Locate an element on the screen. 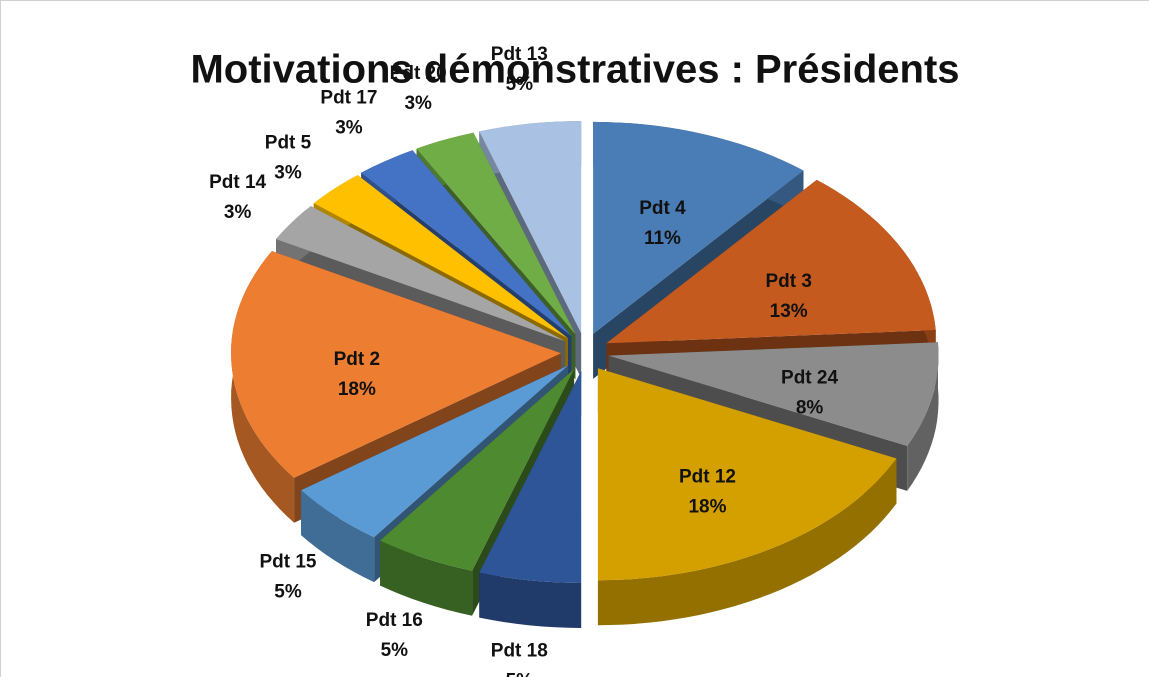  value-label: 8% is located at coordinates (810, 408).